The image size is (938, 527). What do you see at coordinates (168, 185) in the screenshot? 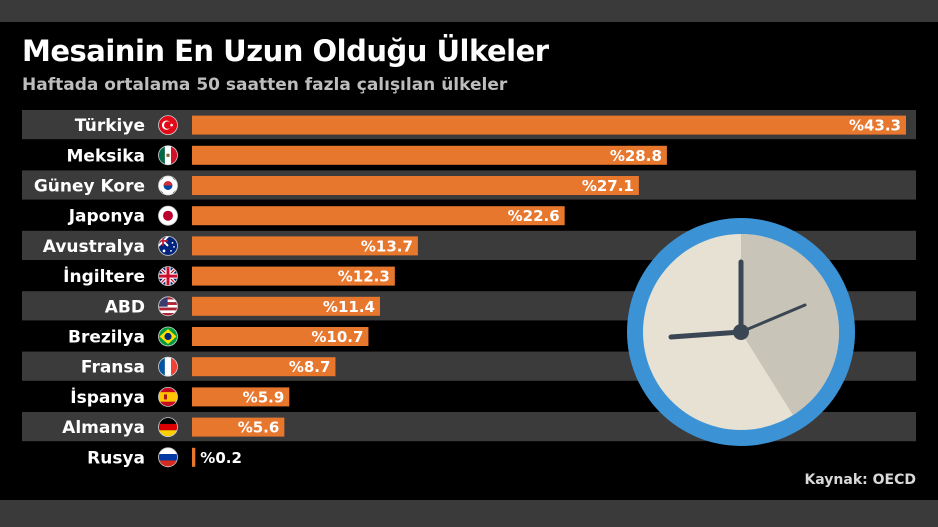
I see `south-korea-flag-icon` at bounding box center [168, 185].